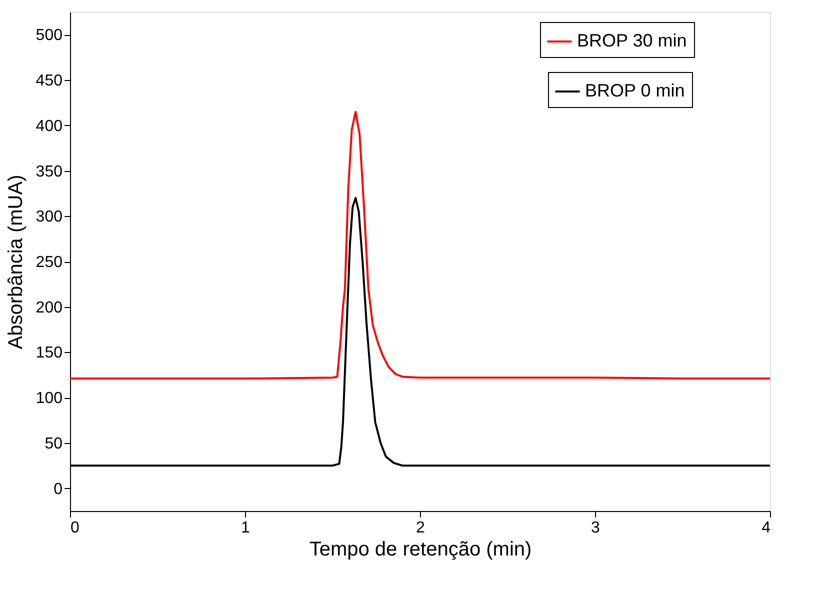  I want to click on x-tick-label: 3, so click(595, 528).